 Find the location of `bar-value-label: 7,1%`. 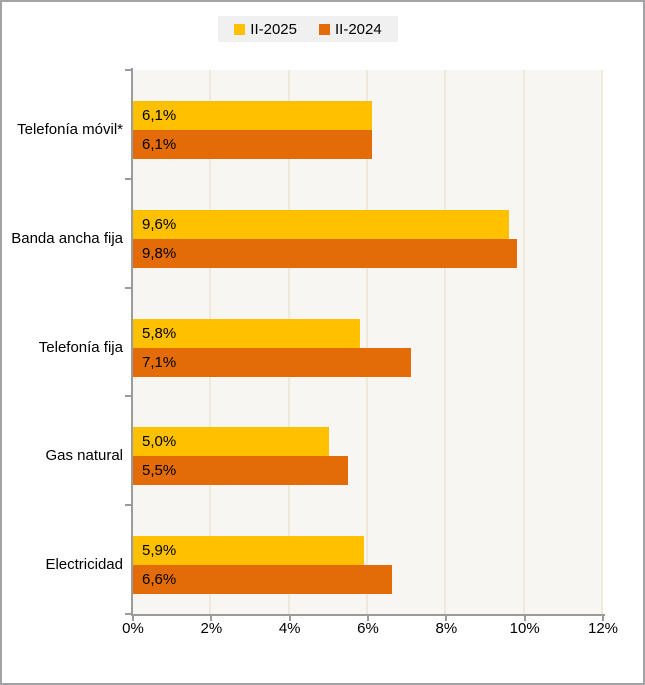

bar-value-label: 7,1% is located at coordinates (159, 362).